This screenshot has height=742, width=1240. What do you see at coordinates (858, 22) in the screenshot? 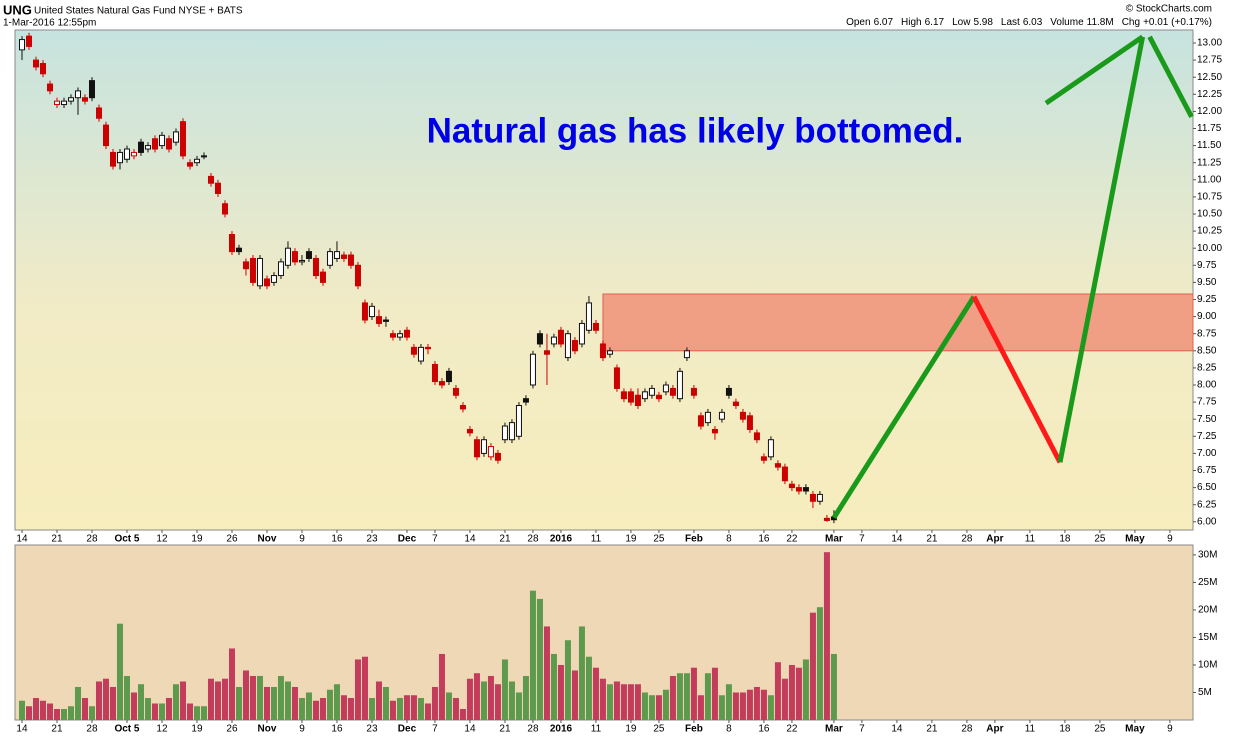
I see `quote-label: Open` at bounding box center [858, 22].